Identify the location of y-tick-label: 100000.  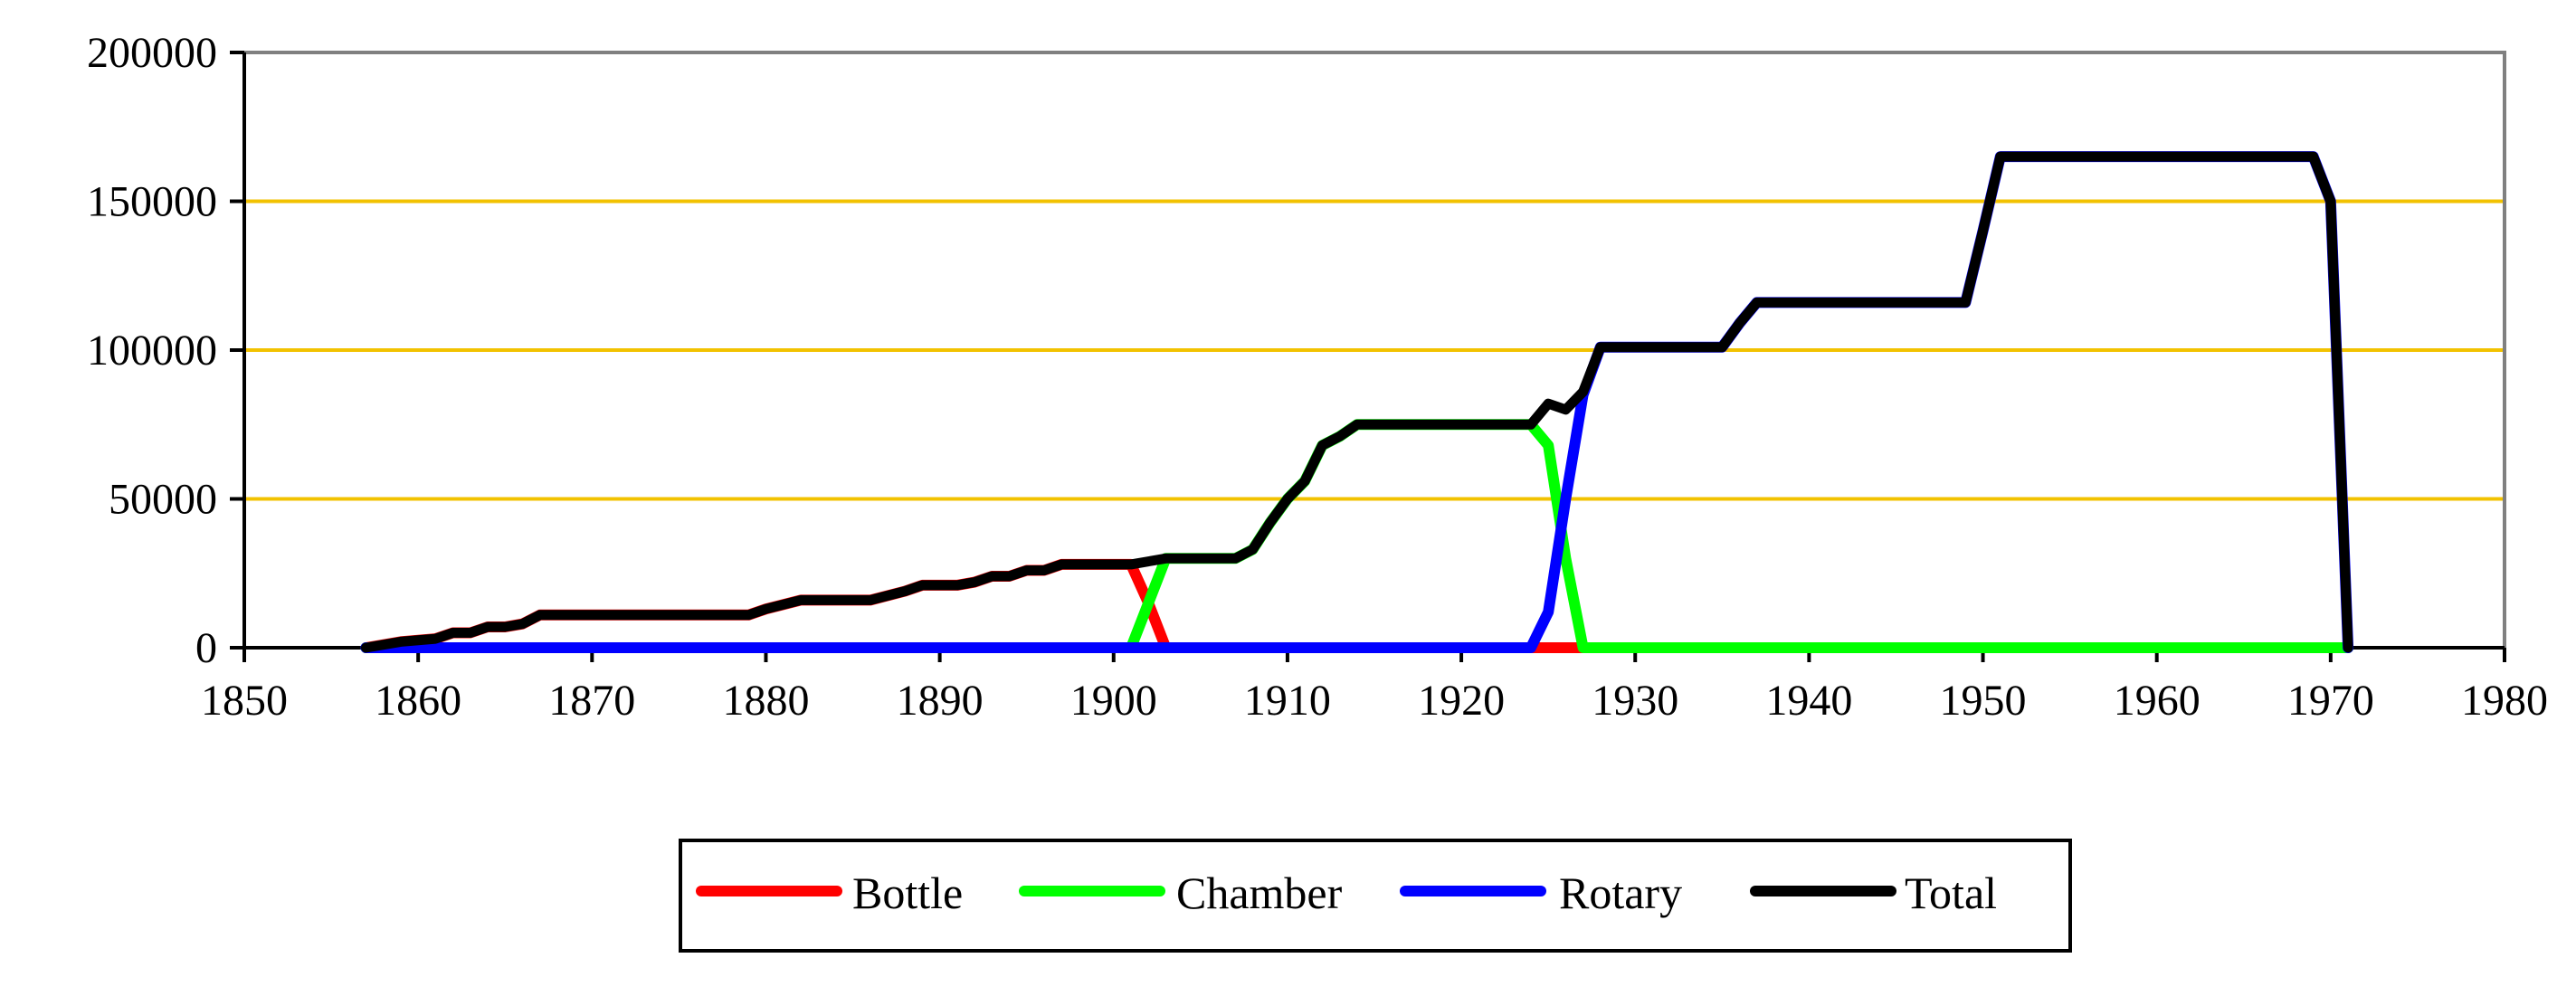
(152, 351).